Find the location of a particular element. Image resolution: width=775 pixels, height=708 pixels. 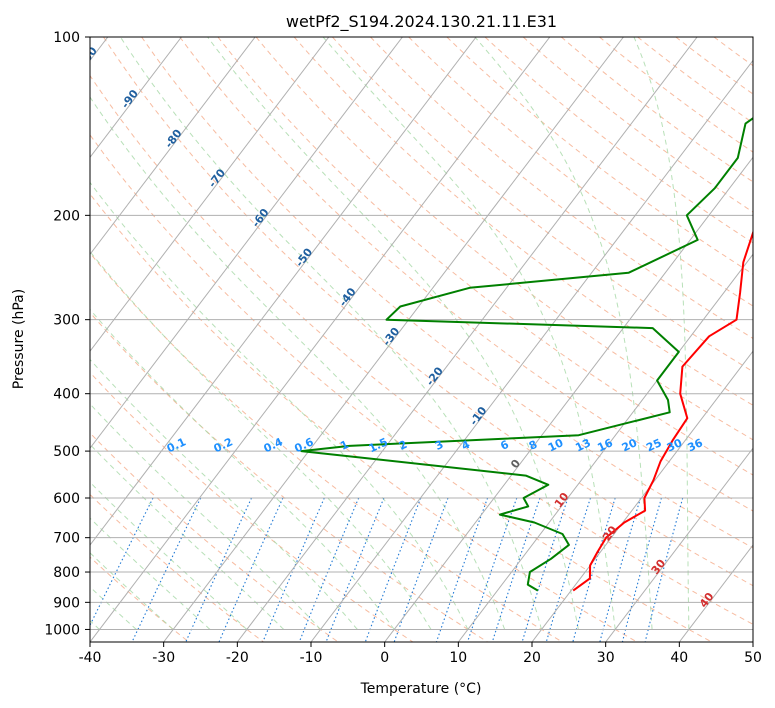

x-tick-label: -40 is located at coordinates (90, 658).